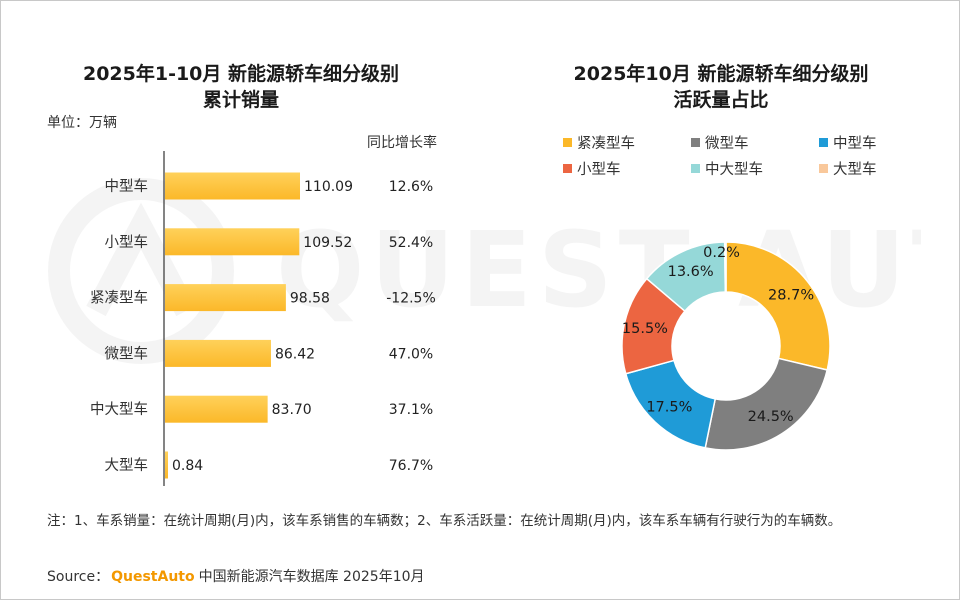 The image size is (960, 600). I want to click on yoy-value: -12.5%, so click(411, 299).